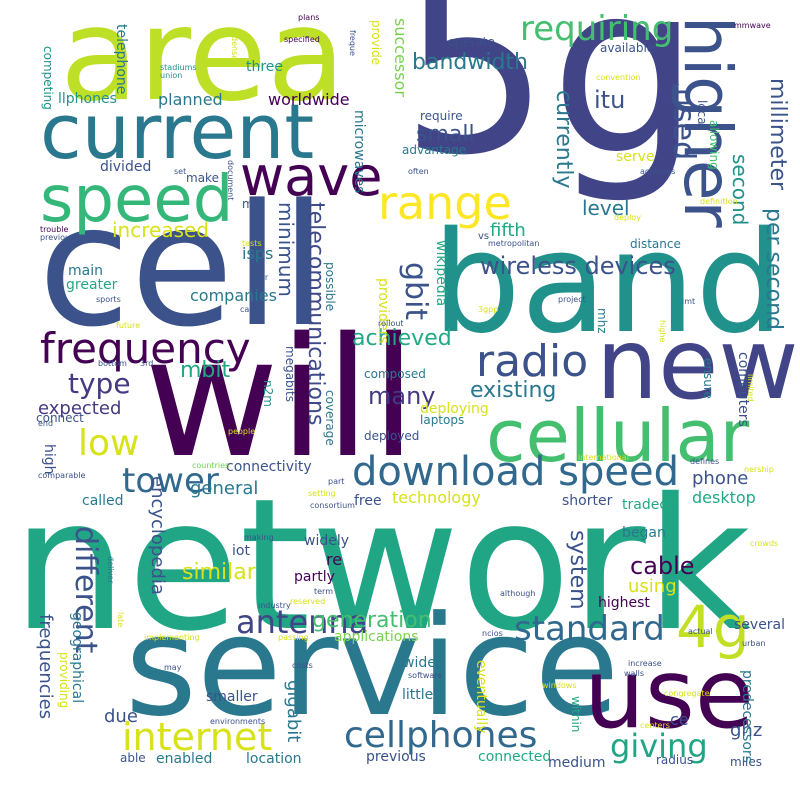 The height and width of the screenshot is (800, 800). I want to click on word-available: available, so click(627, 48).